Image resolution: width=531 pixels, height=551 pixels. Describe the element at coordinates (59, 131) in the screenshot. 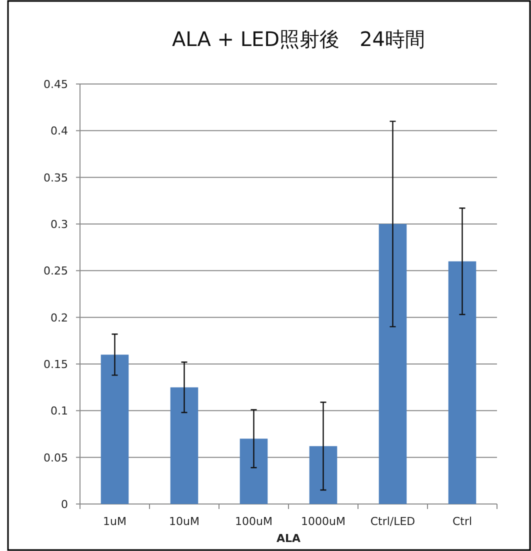

I see `y-tick-label: 0.4` at that location.